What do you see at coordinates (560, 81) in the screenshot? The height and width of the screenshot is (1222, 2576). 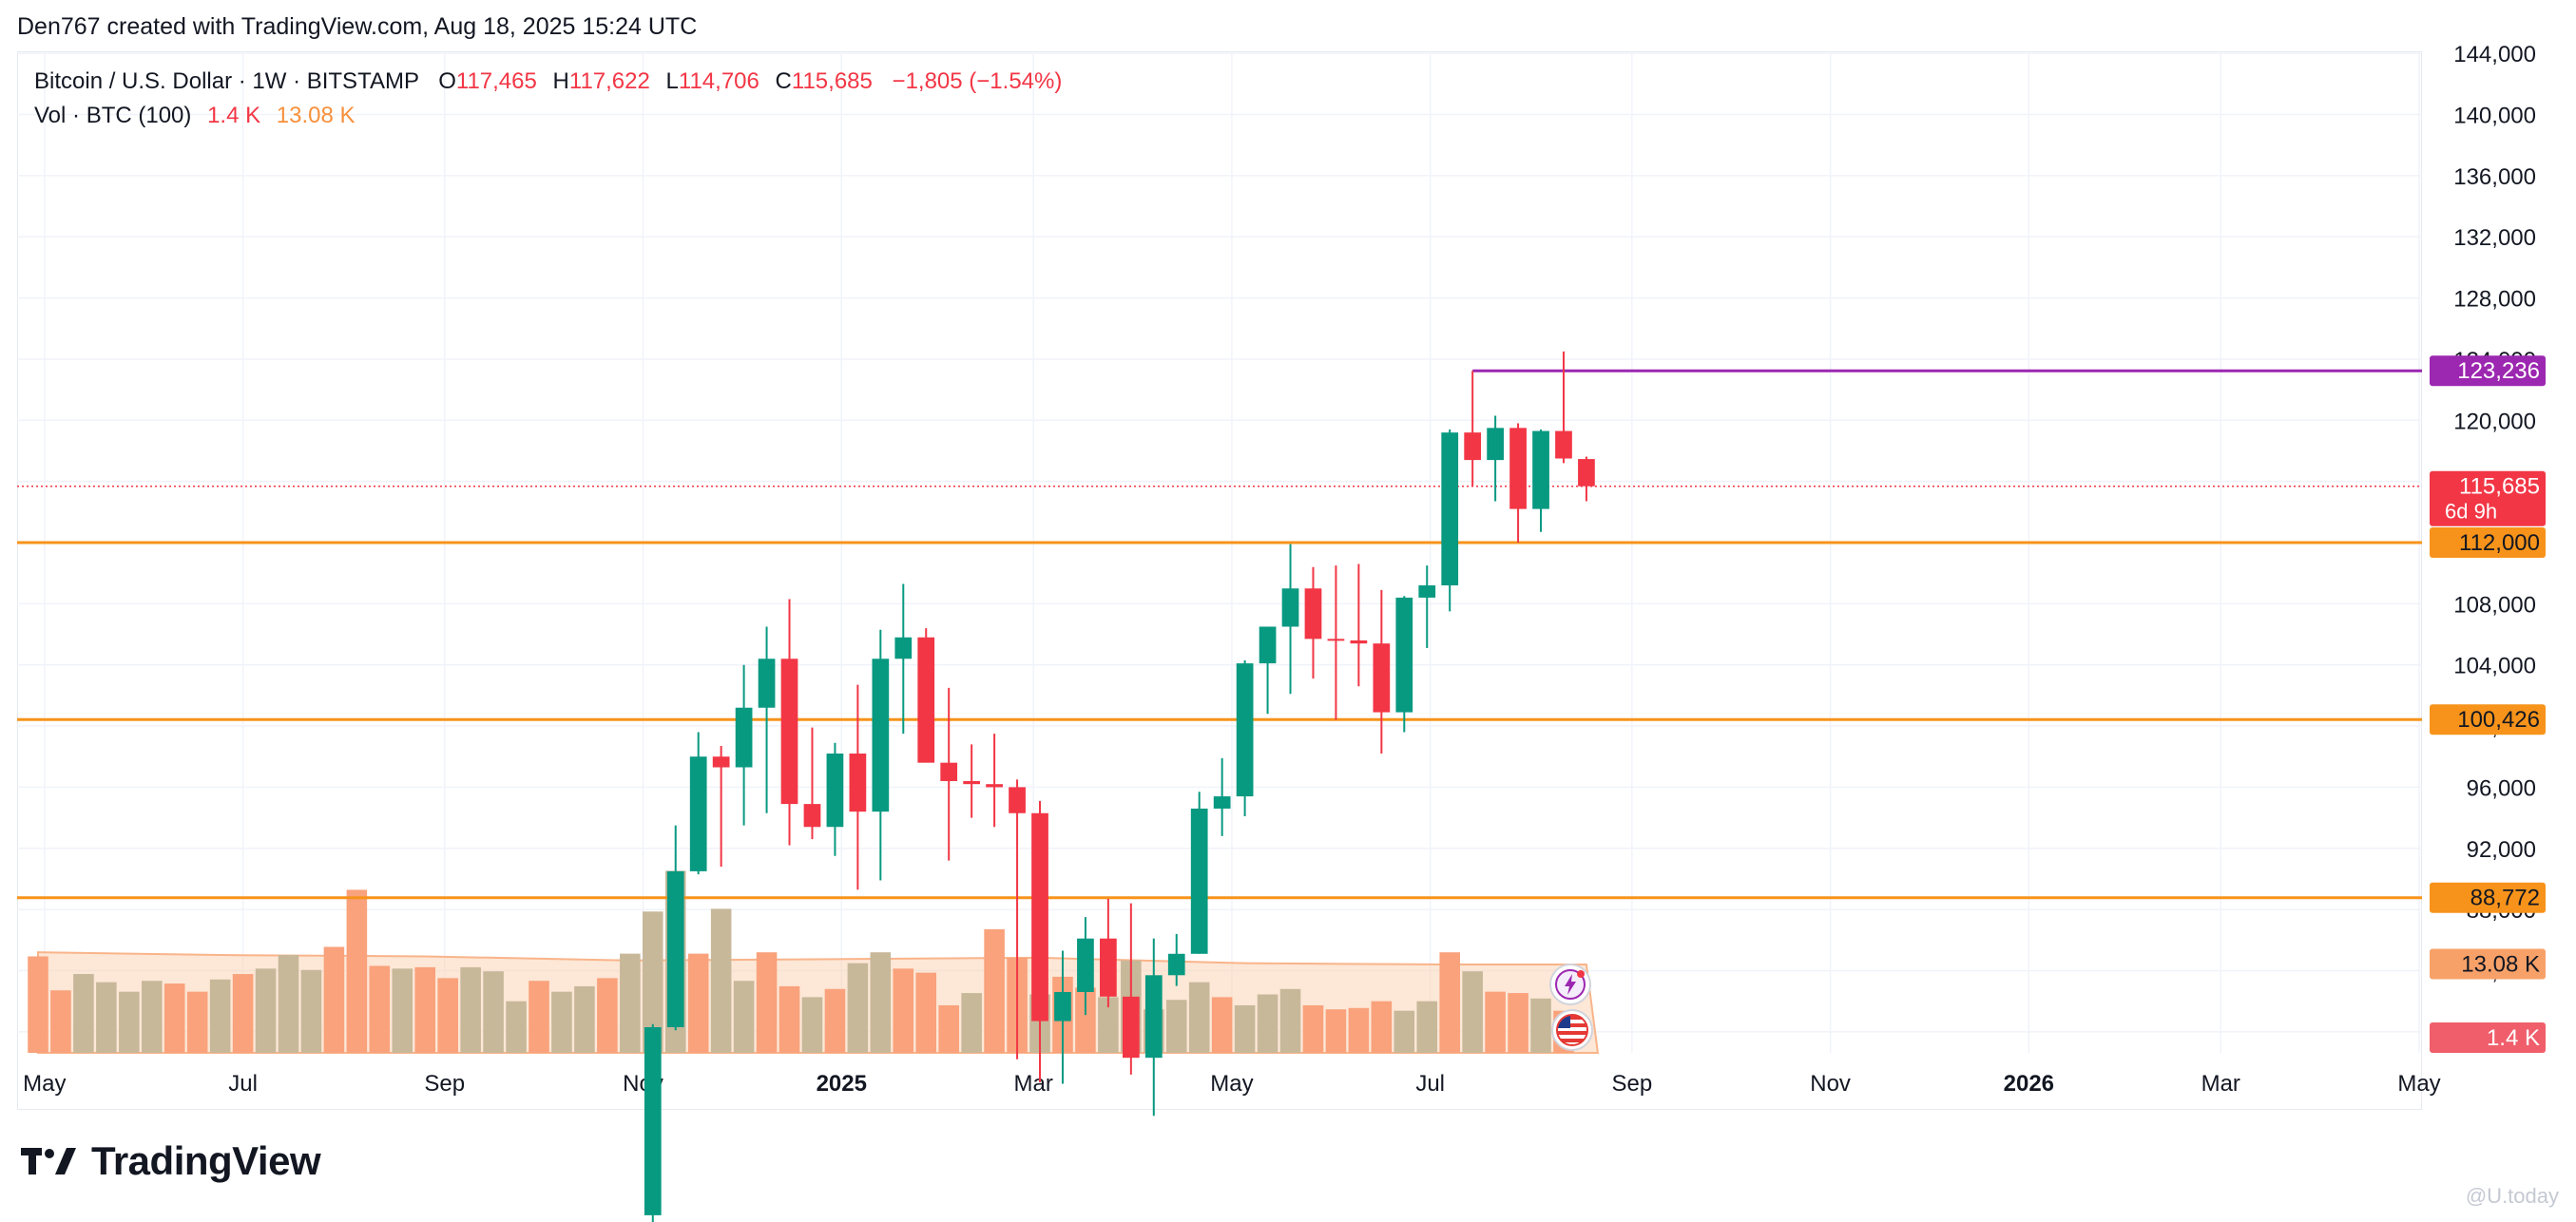 I see `high-label: H` at bounding box center [560, 81].